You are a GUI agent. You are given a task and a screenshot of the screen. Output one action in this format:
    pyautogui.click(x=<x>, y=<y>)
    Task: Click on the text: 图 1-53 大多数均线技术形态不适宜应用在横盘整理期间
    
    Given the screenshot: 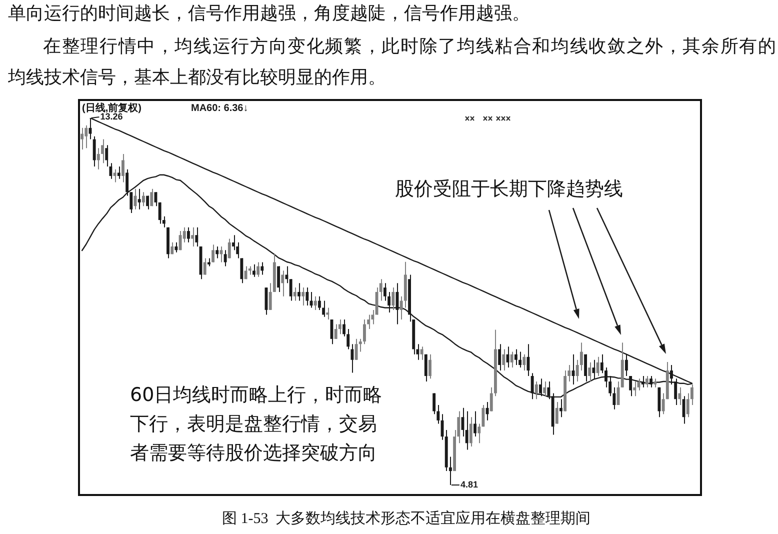 What is the action you would take?
    pyautogui.click(x=406, y=519)
    